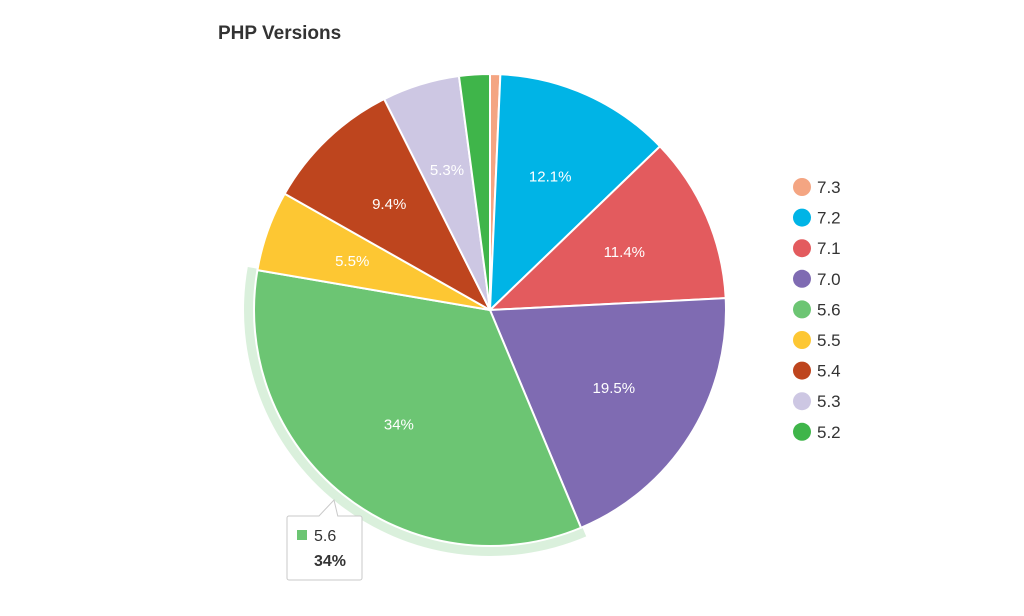 The height and width of the screenshot is (616, 1024). I want to click on slice-label-5-3: 5.3%, so click(447, 170).